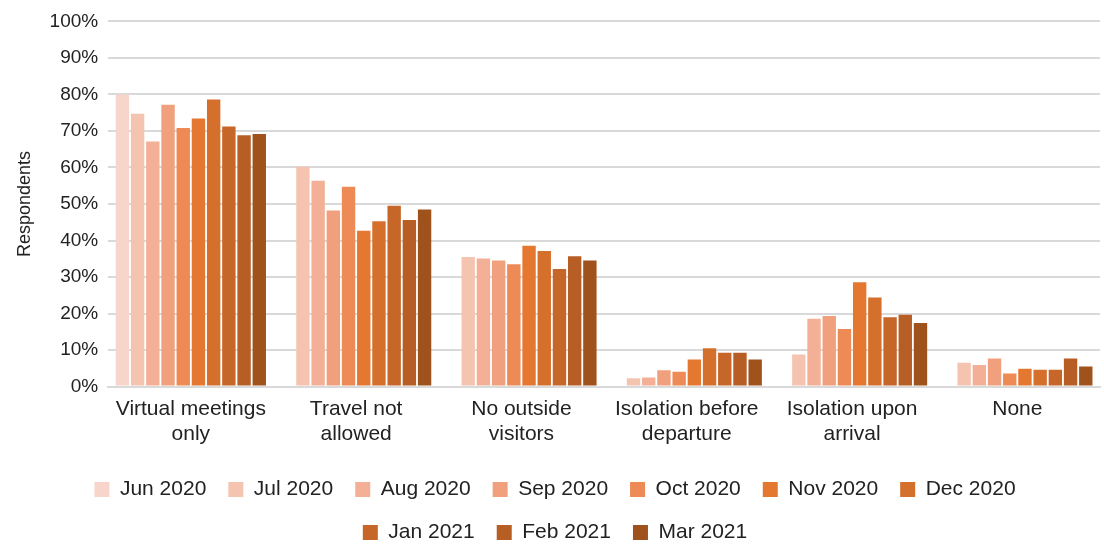  What do you see at coordinates (1017, 407) in the screenshot?
I see `x-tick-label: None` at bounding box center [1017, 407].